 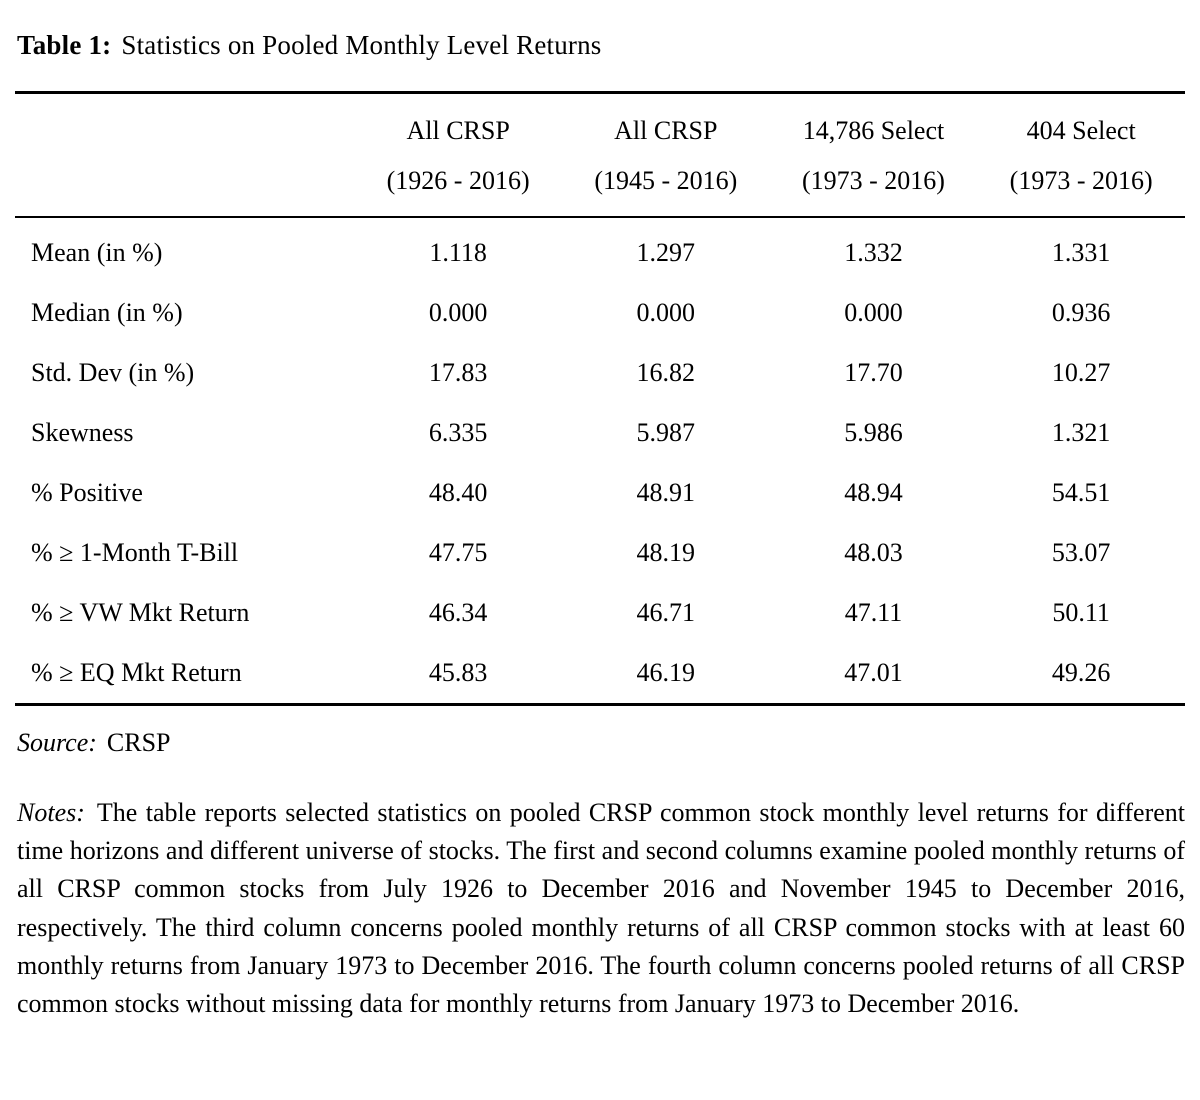 What do you see at coordinates (140, 612) in the screenshot?
I see `row-label: % ≥ VW Mkt Return` at bounding box center [140, 612].